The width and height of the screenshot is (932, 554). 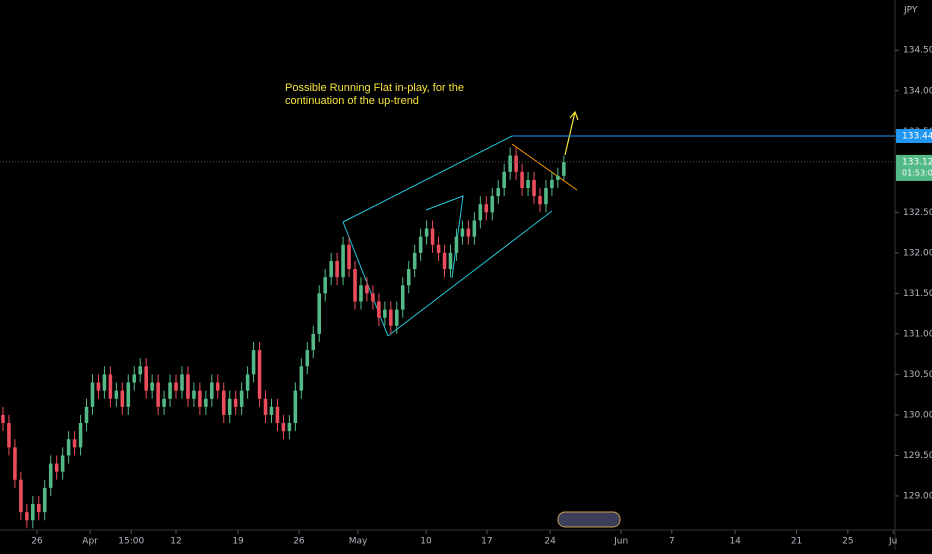 What do you see at coordinates (917, 213) in the screenshot?
I see `y-tick-label: 132.500` at bounding box center [917, 213].